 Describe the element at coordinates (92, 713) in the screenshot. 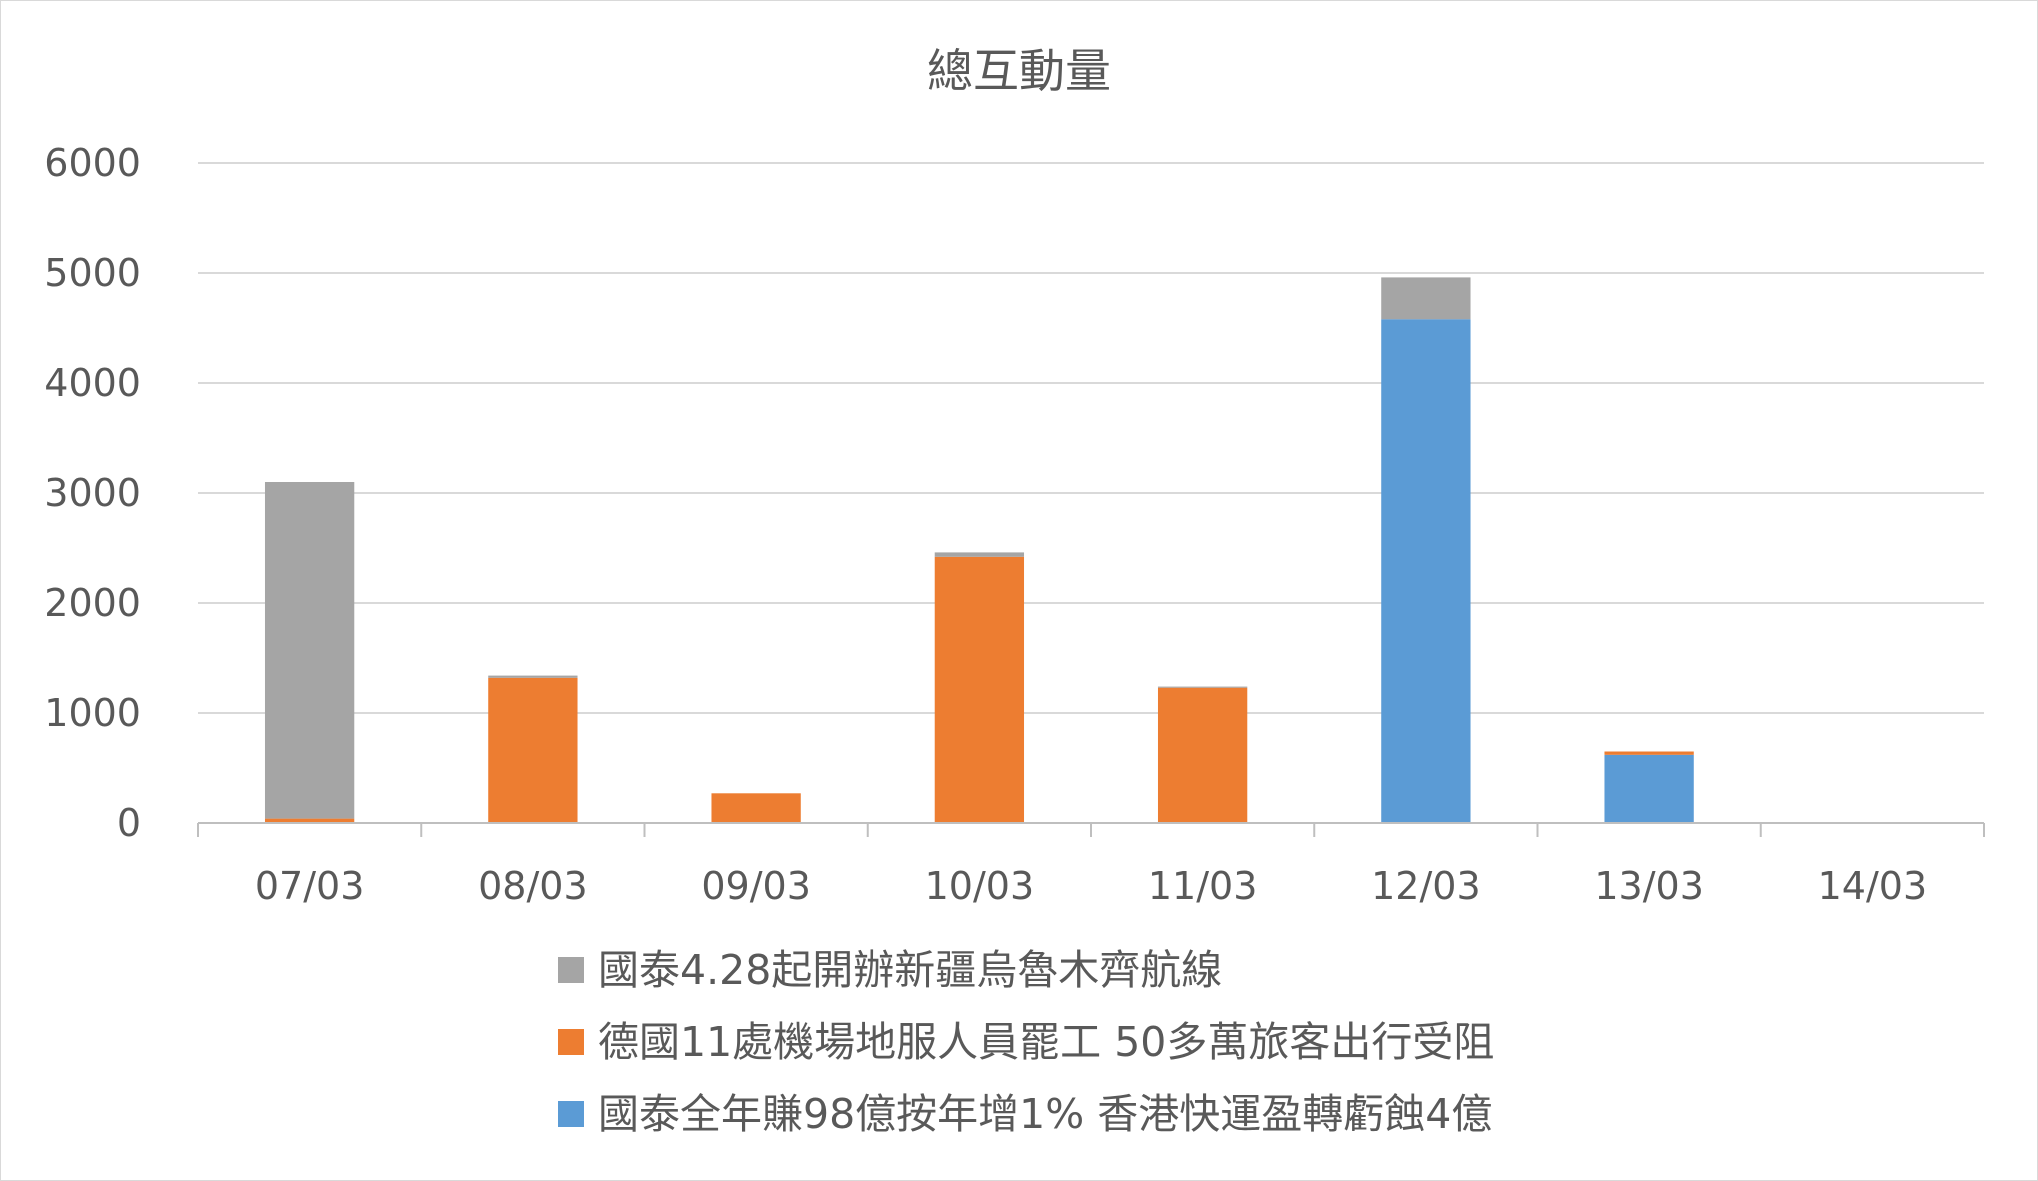

I see `y-tick-label: 1000` at that location.